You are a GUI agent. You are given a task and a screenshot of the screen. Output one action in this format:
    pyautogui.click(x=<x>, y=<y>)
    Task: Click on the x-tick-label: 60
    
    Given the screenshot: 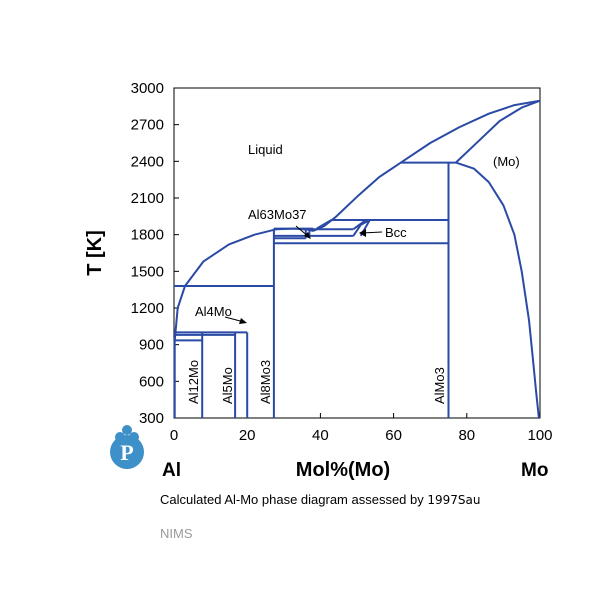 What is the action you would take?
    pyautogui.click(x=393, y=435)
    